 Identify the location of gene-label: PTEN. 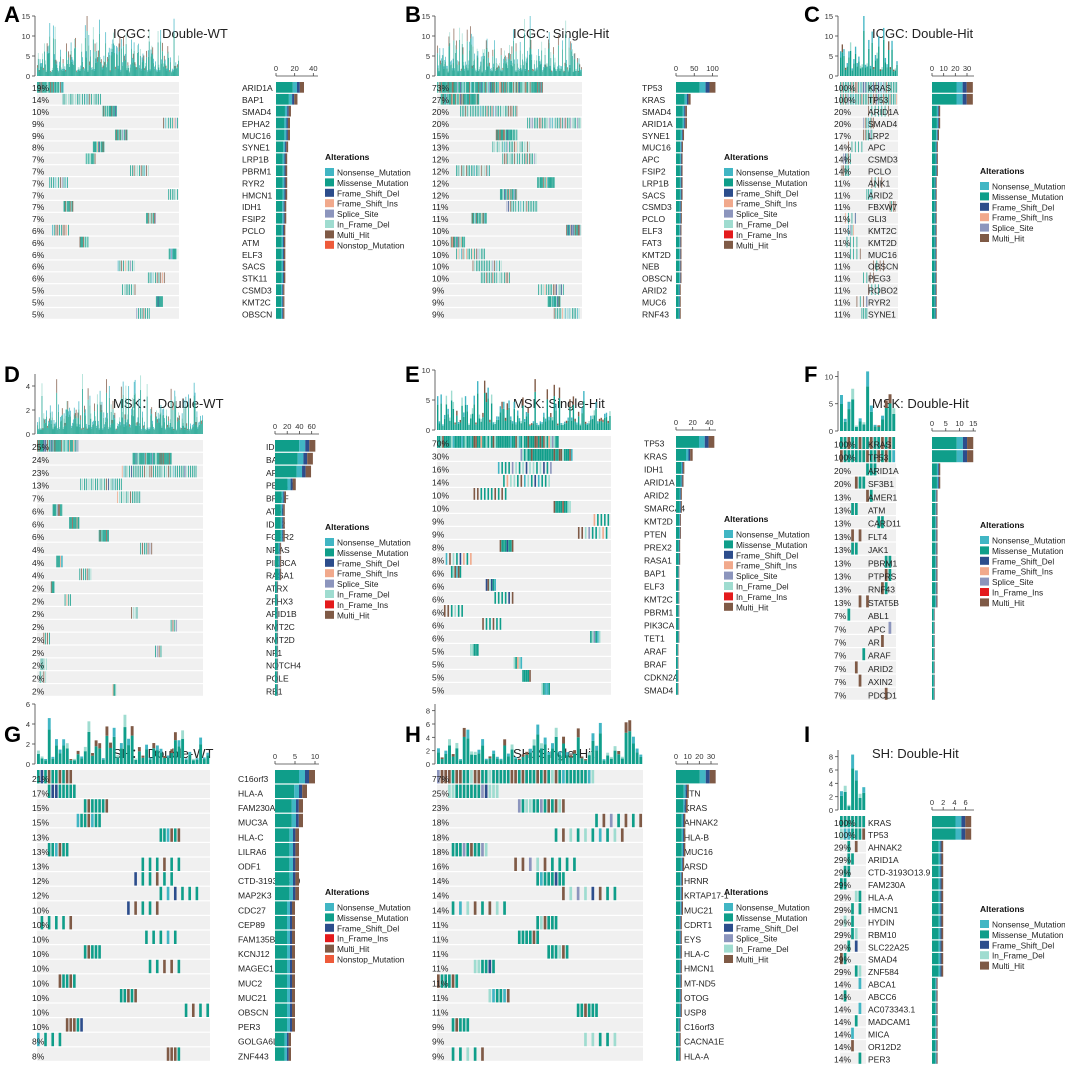
(655, 534).